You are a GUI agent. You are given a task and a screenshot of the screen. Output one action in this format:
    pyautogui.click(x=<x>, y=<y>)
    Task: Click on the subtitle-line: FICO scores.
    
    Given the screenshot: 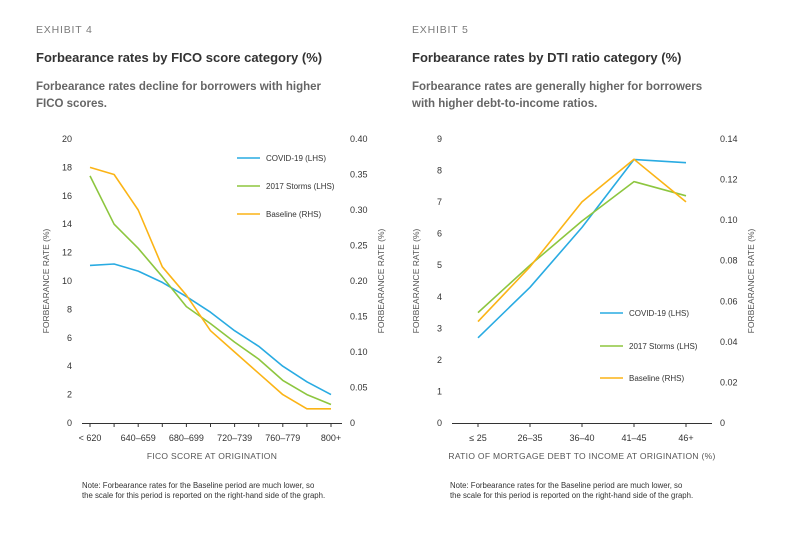 What is the action you would take?
    pyautogui.click(x=71, y=104)
    